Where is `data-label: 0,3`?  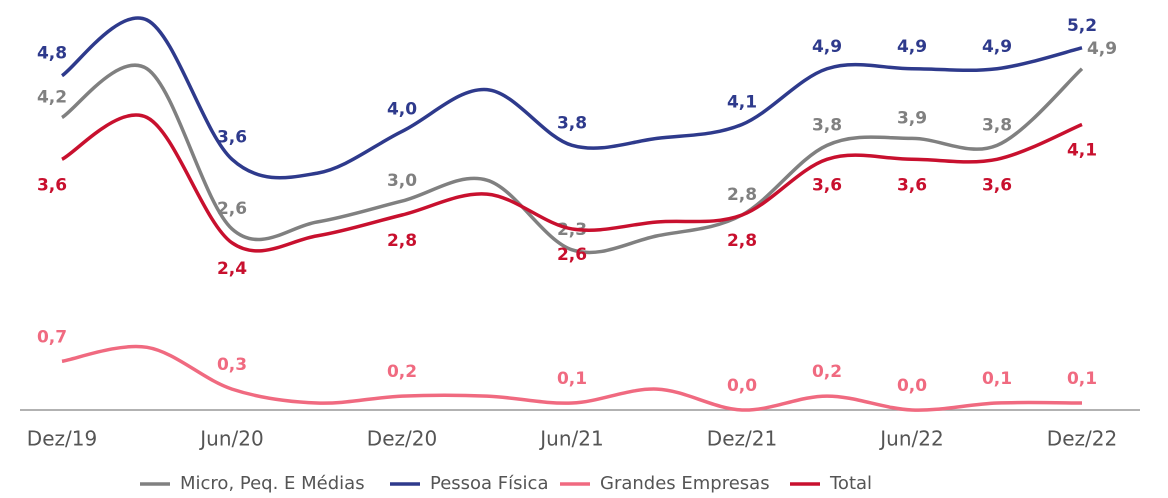
data-label: 0,3 is located at coordinates (232, 365).